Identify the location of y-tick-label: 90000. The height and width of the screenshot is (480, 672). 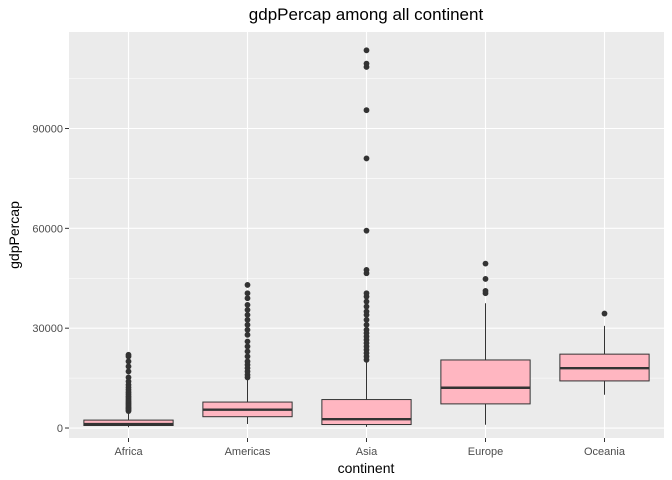
(47, 130).